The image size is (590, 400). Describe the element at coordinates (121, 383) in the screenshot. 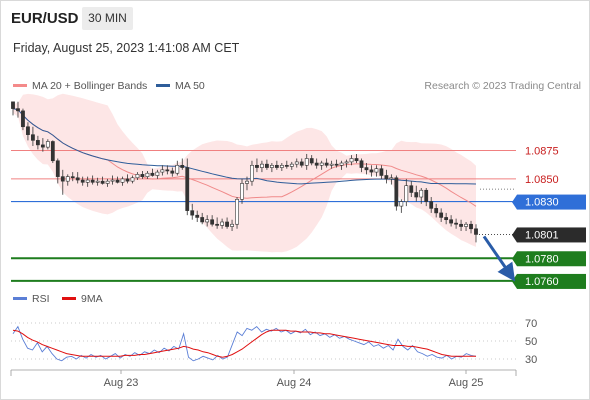

I see `x-tick-label-0: Aug 23` at that location.